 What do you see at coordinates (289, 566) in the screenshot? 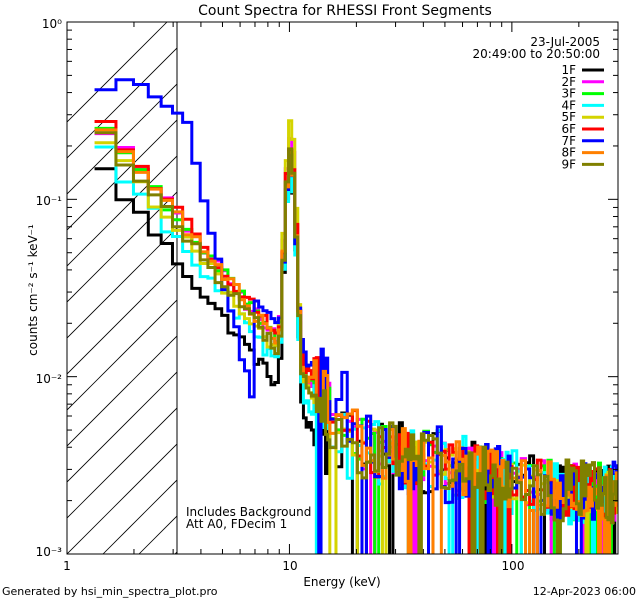
I see `x-tick-label-10: 10` at bounding box center [289, 566].